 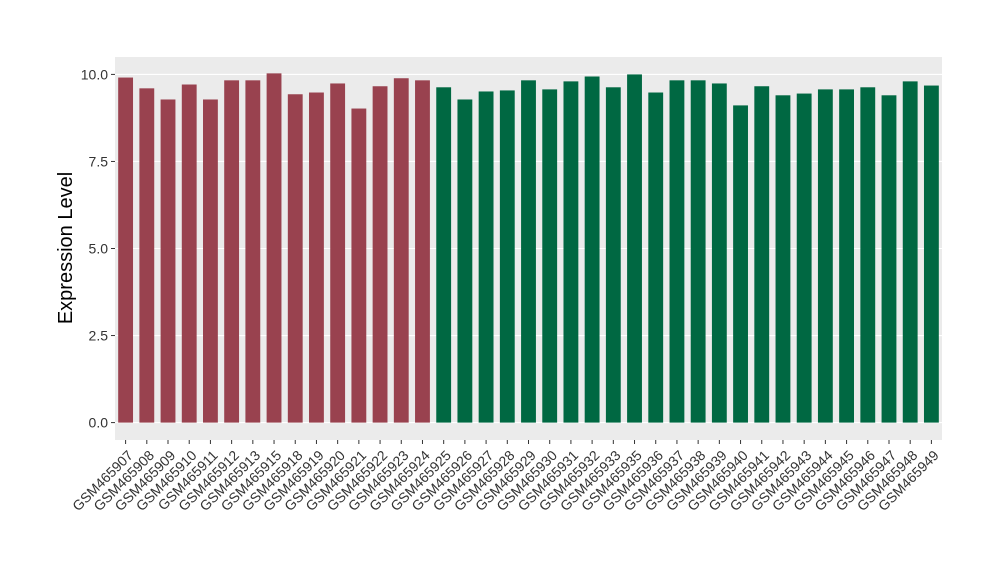 What do you see at coordinates (66, 248) in the screenshot?
I see `y-axis-title: Expression Level` at bounding box center [66, 248].